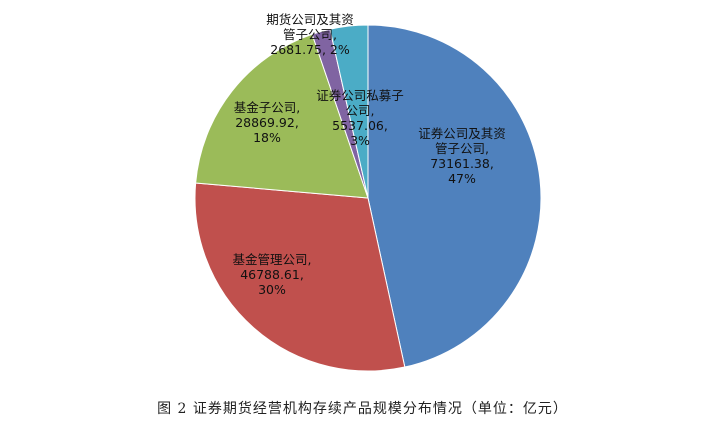 Image resolution: width=725 pixels, height=422 pixels. I want to click on pie-slice, so click(300, 277).